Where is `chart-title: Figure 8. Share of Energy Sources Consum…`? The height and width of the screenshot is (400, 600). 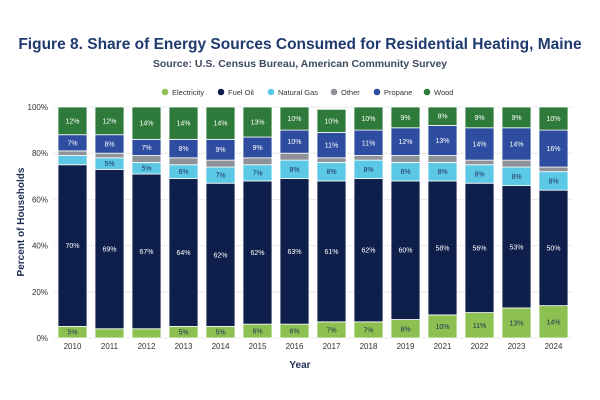 chart-title: Figure 8. Share of Energy Sources Consum… is located at coordinates (300, 44).